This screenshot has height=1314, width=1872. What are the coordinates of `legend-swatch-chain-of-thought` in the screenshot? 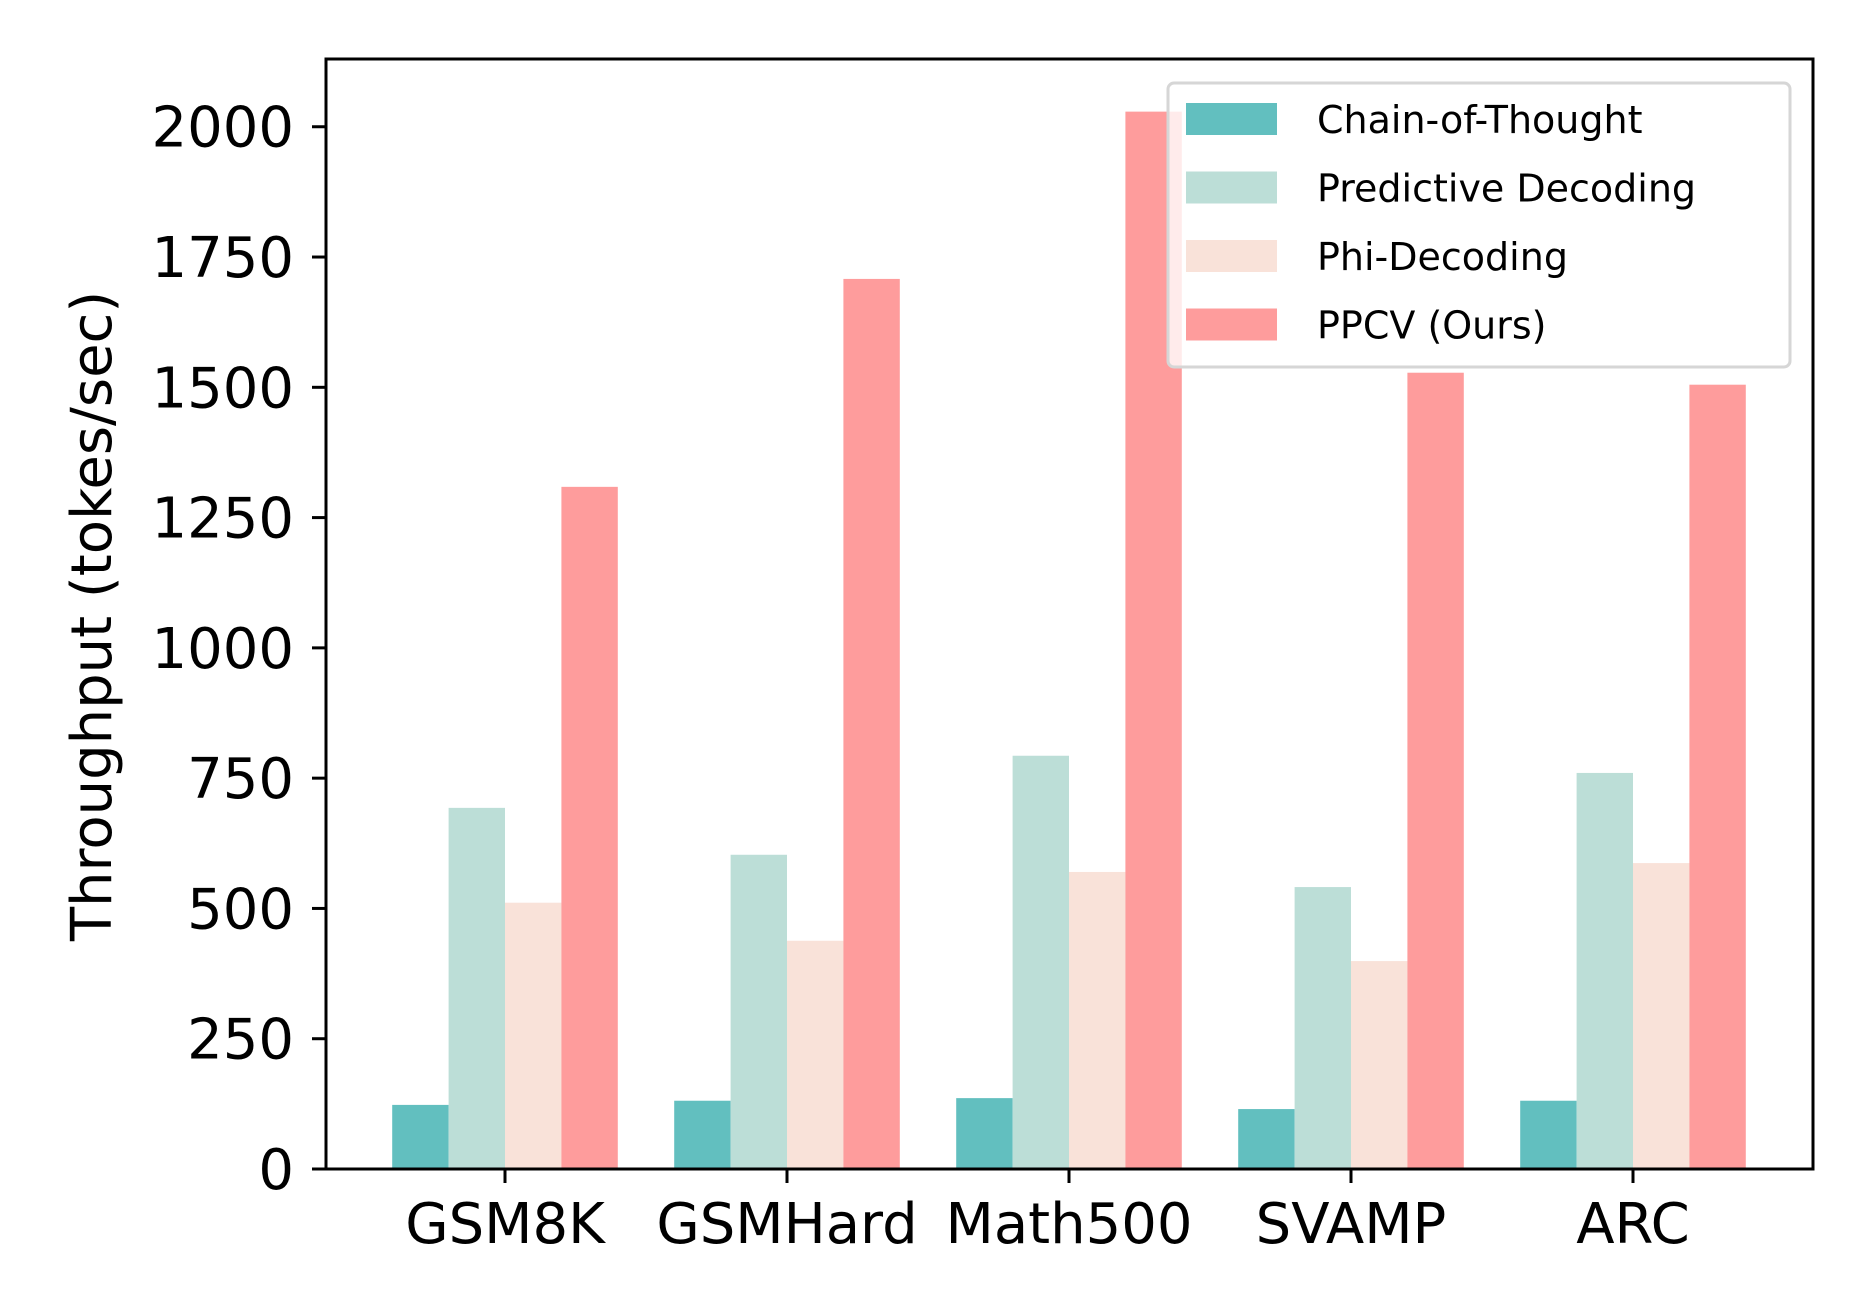 It's located at (1231, 119).